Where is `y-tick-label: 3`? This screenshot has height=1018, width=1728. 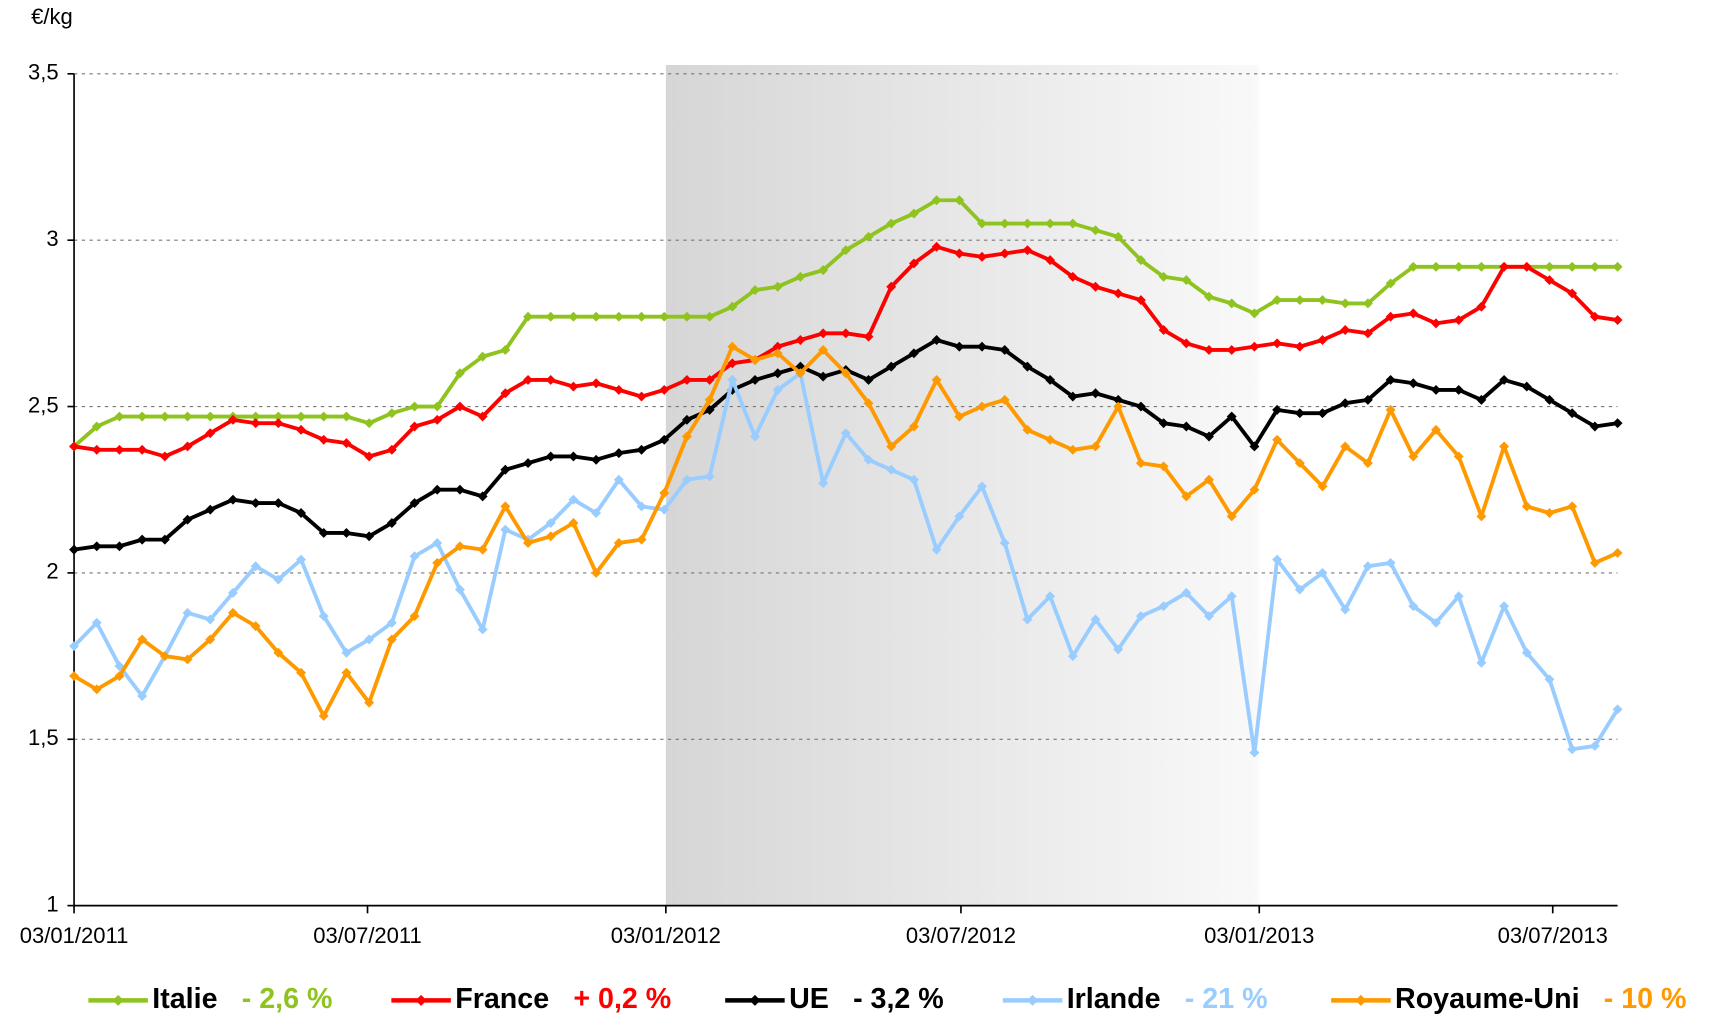 y-tick-label: 3 is located at coordinates (52, 238).